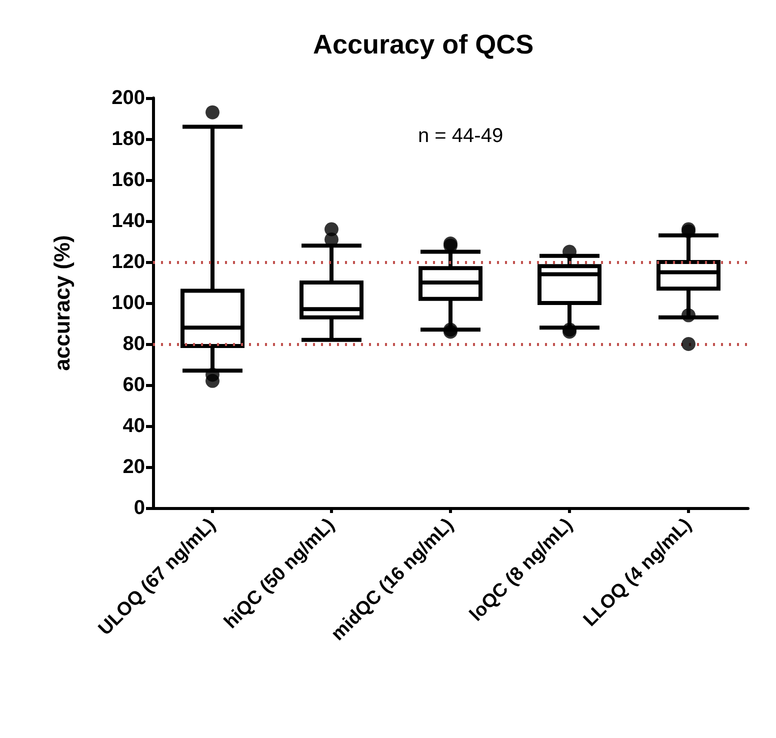  Describe the element at coordinates (139, 508) in the screenshot. I see `y-tick-label: 0` at that location.